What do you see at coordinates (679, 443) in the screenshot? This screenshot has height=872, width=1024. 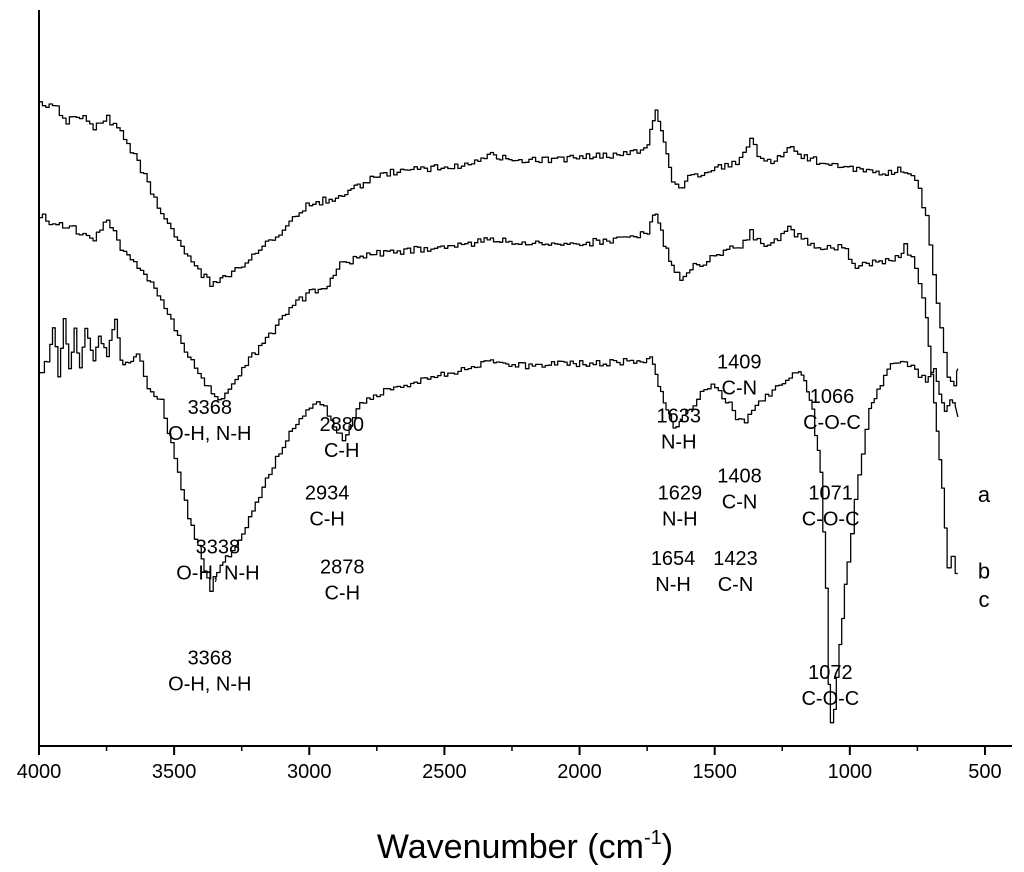 I see `annotation-2-line-1: N-H` at bounding box center [679, 443].